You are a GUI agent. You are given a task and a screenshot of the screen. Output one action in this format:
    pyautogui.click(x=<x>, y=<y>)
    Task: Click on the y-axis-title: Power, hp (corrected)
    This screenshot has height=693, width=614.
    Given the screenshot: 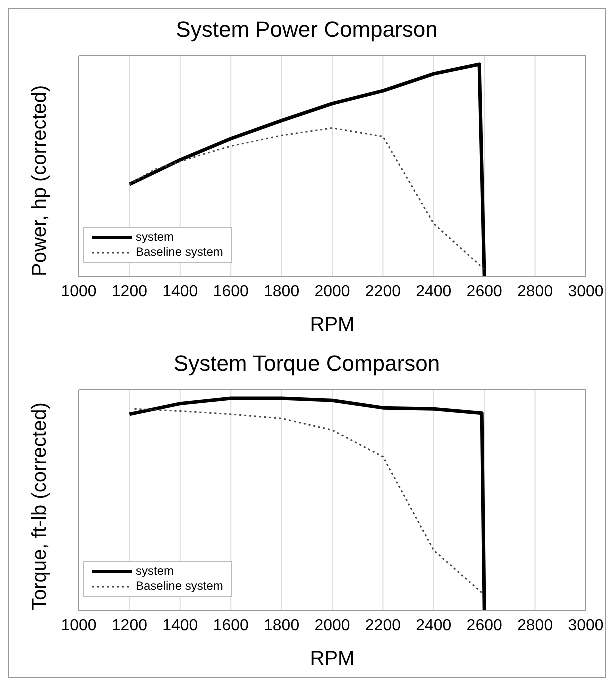 What is the action you would take?
    pyautogui.click(x=40, y=180)
    